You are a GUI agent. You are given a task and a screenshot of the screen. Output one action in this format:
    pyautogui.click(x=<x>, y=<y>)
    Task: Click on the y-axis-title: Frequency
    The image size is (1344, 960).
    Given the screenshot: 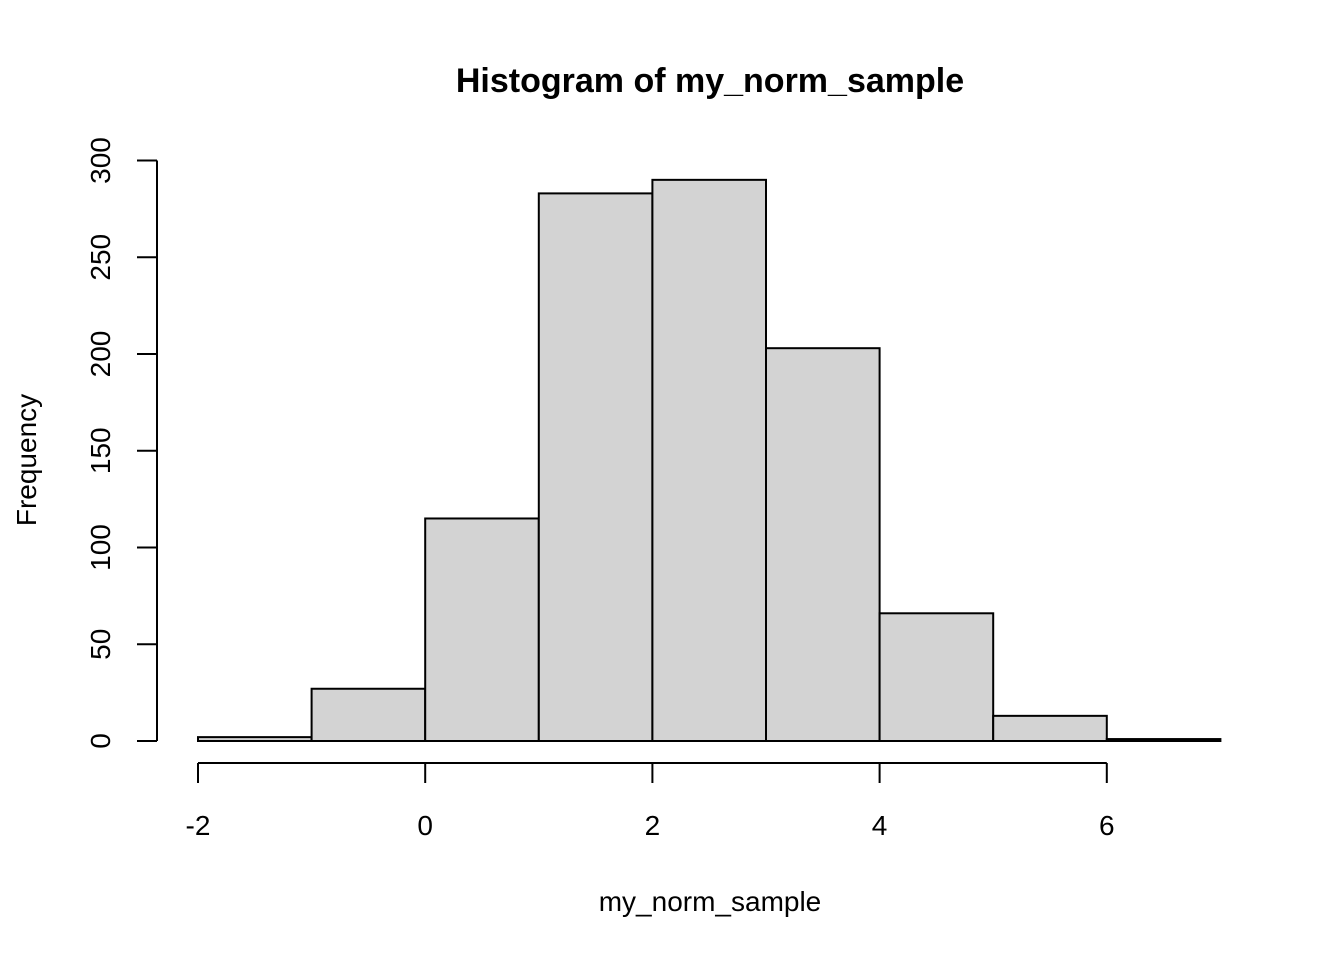 What is the action you would take?
    pyautogui.click(x=26, y=460)
    